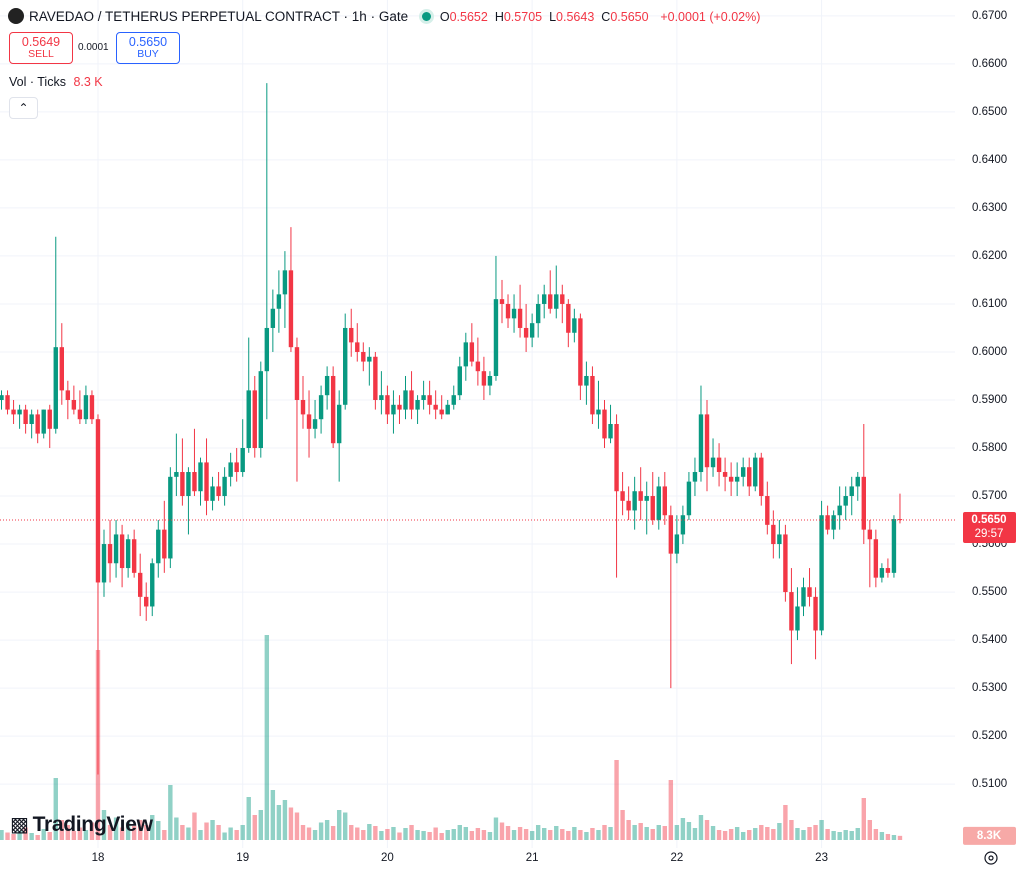 This screenshot has height=872, width=1018. I want to click on y-tick-label: 0.5900, so click(989, 400).